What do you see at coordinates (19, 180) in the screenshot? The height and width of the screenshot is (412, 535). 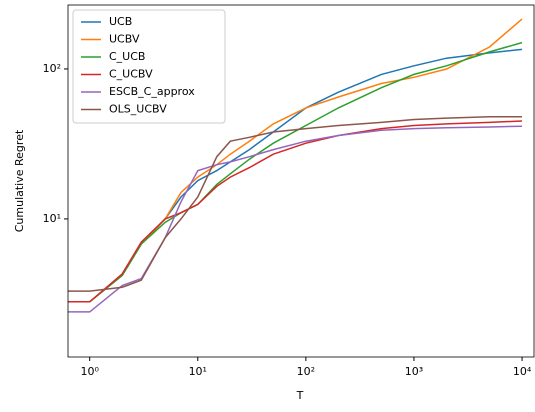 I see `y-axis-label: Cumulative Regret` at bounding box center [19, 180].